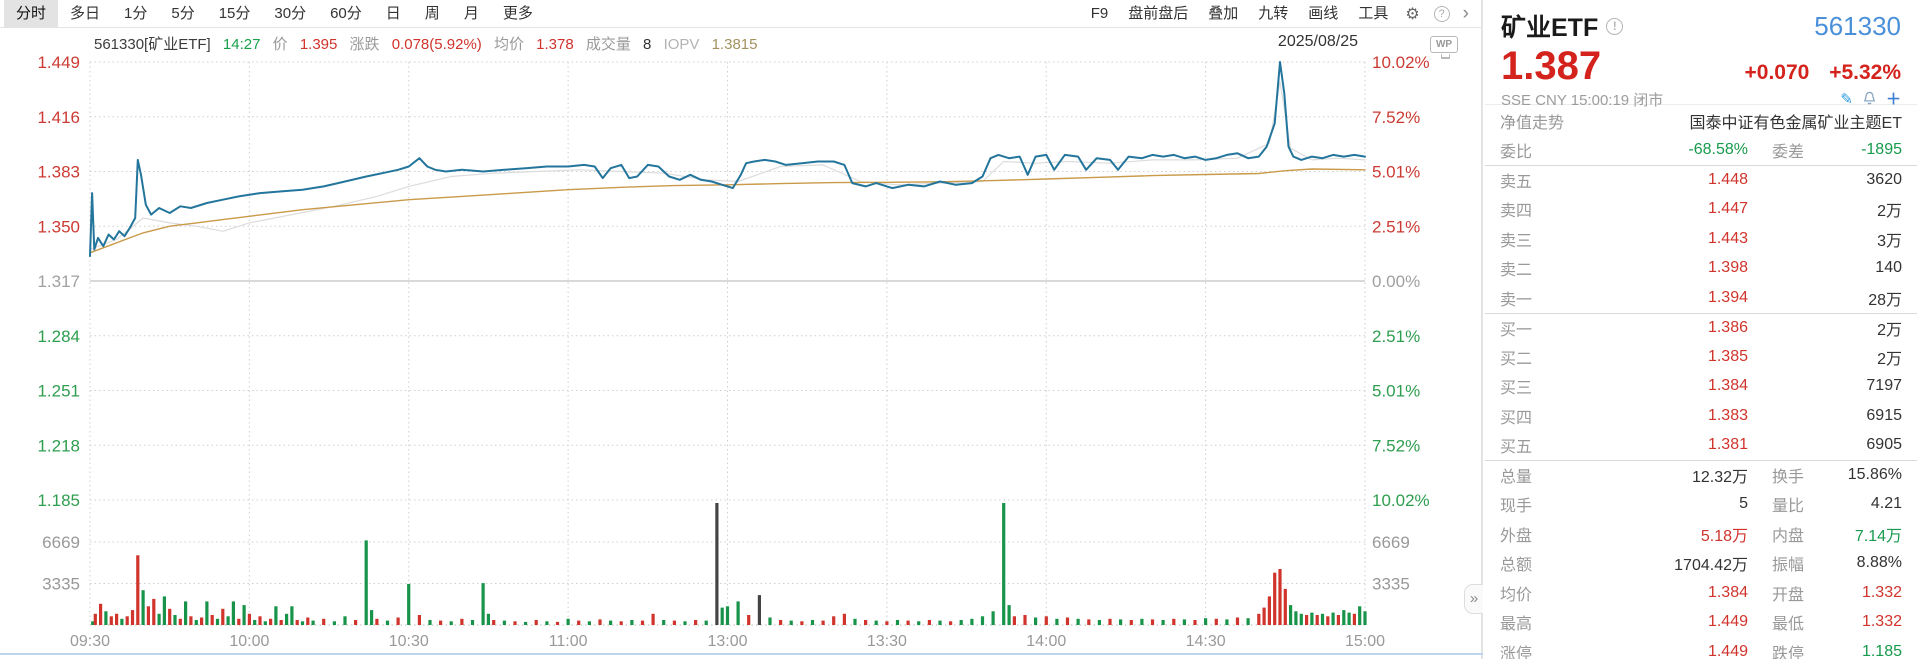 Image resolution: width=1917 pixels, height=659 pixels. Describe the element at coordinates (31, 13) in the screenshot. I see `period-tab-1: 分时` at that location.